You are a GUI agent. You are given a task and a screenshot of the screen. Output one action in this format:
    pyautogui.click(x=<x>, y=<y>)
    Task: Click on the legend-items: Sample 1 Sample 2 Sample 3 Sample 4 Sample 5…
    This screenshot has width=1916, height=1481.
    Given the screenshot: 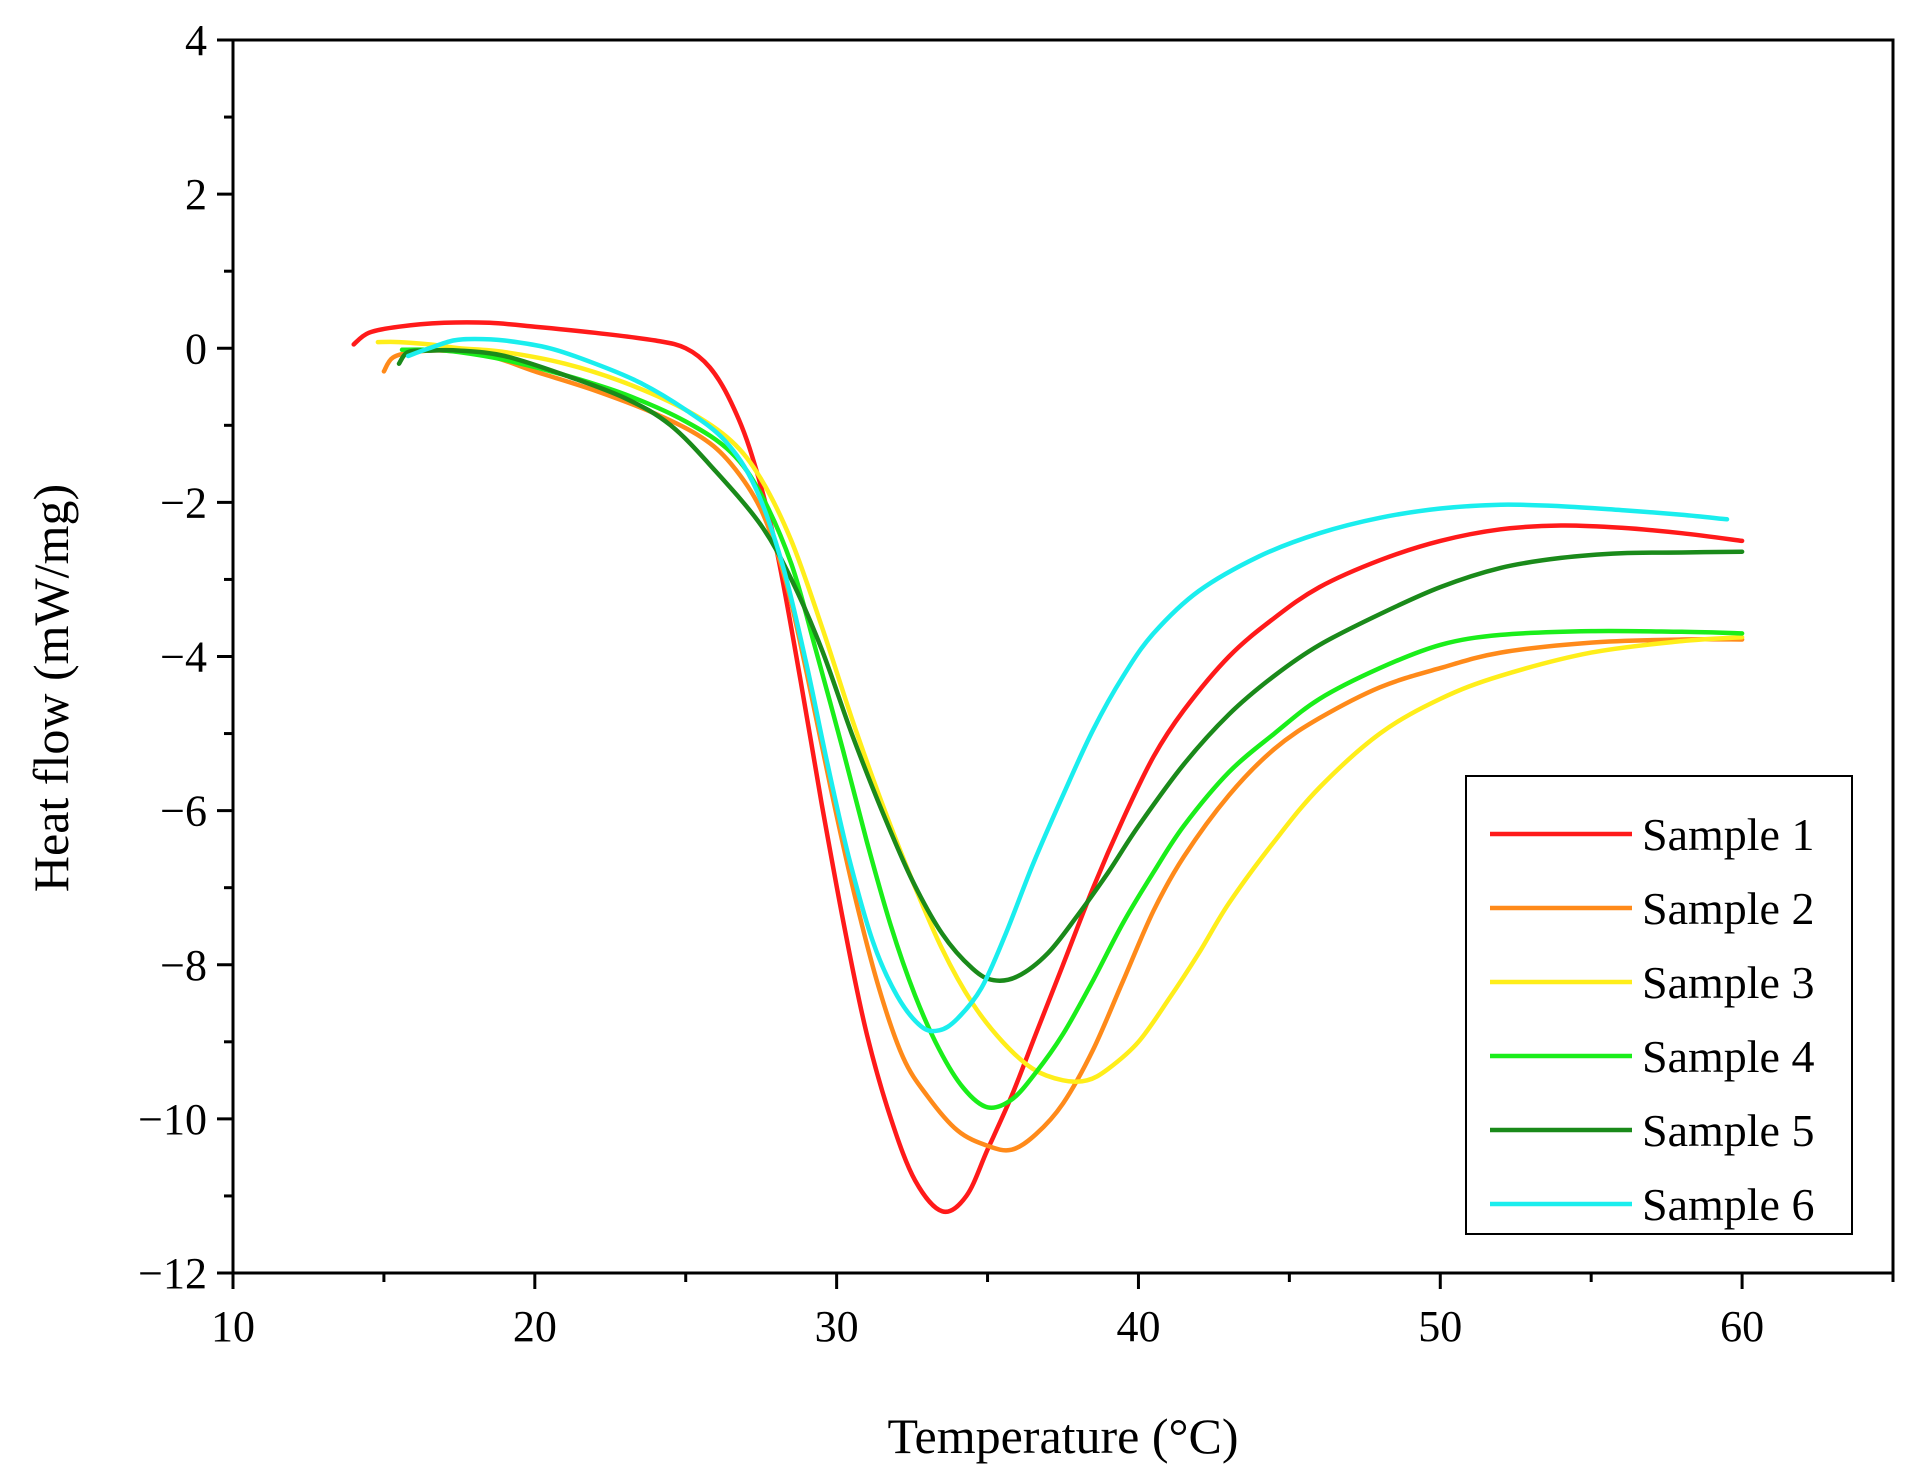 What is the action you would take?
    pyautogui.click(x=1652, y=1019)
    